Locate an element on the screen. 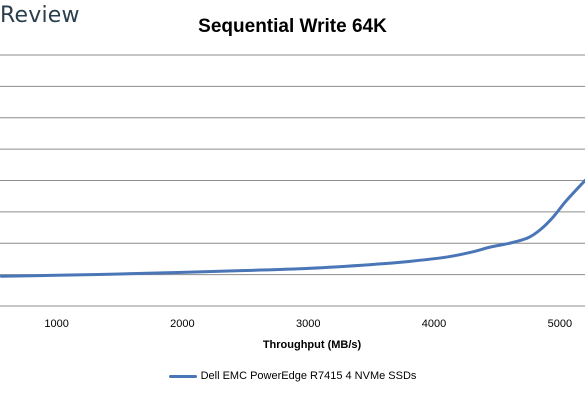 The width and height of the screenshot is (585, 401). x-tick-label: 5000 is located at coordinates (560, 324).